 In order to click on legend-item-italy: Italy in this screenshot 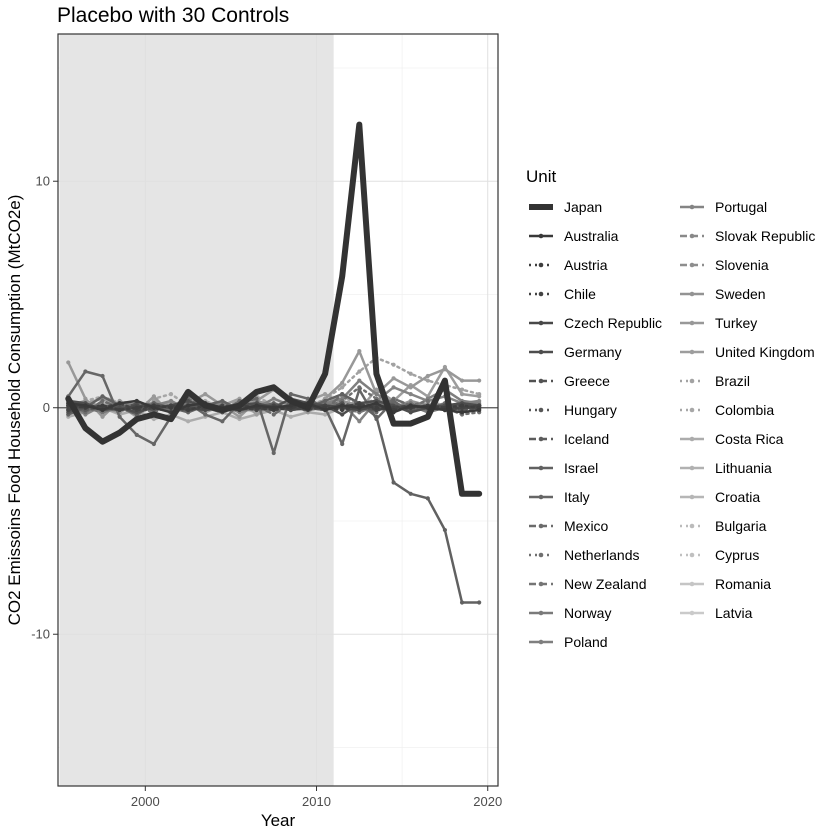, I will do `click(559, 497)`.